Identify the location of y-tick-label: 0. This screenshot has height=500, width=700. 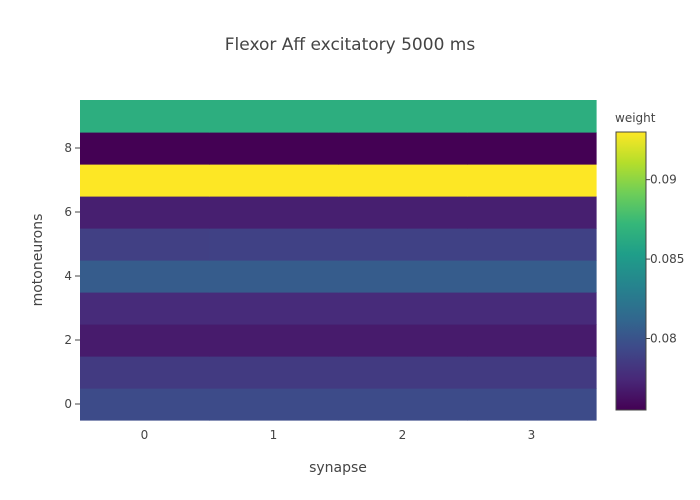
(68, 404).